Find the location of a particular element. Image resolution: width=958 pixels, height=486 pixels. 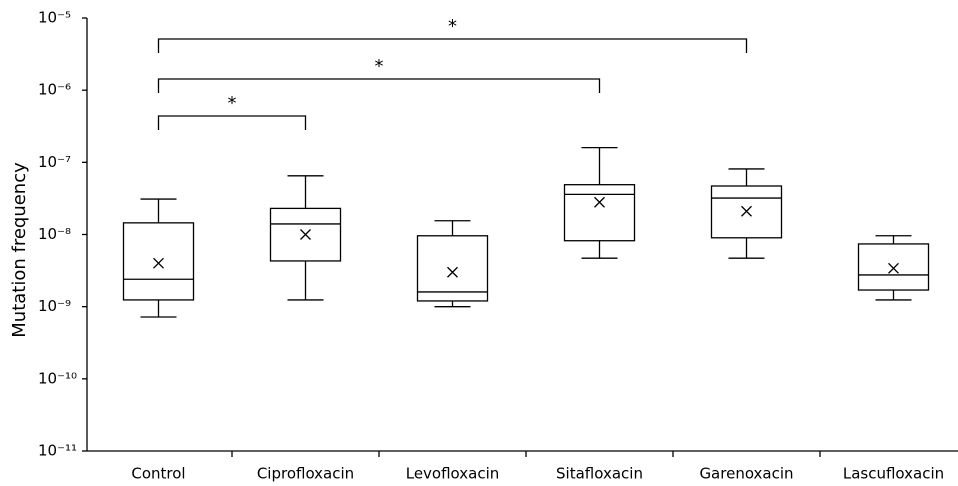

y-tick-label: 10⁻⁹ is located at coordinates (54, 306).